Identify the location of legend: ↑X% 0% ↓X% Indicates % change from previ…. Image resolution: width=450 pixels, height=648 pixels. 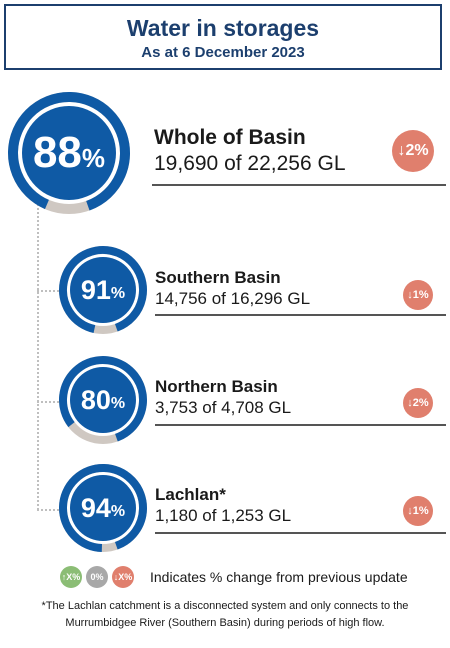
(234, 577).